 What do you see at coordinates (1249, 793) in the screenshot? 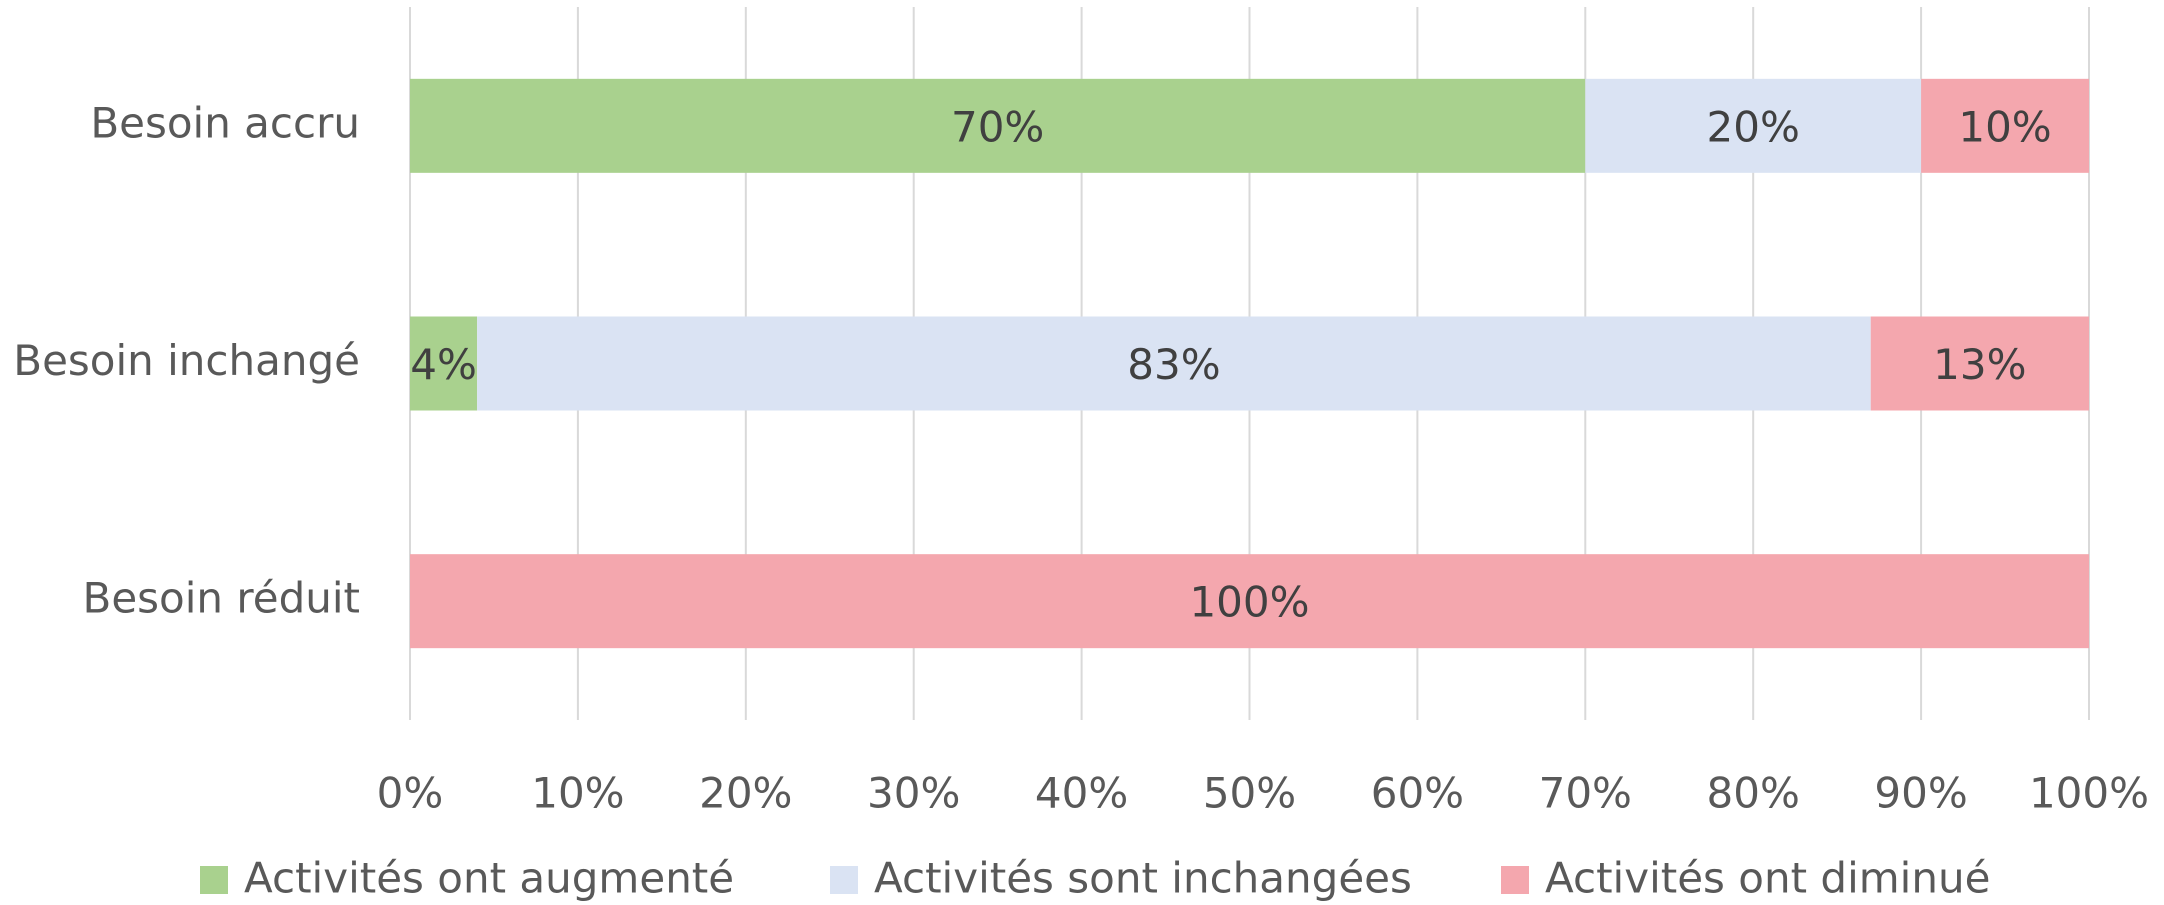
I see `x-tick-label: 50%` at bounding box center [1249, 793].